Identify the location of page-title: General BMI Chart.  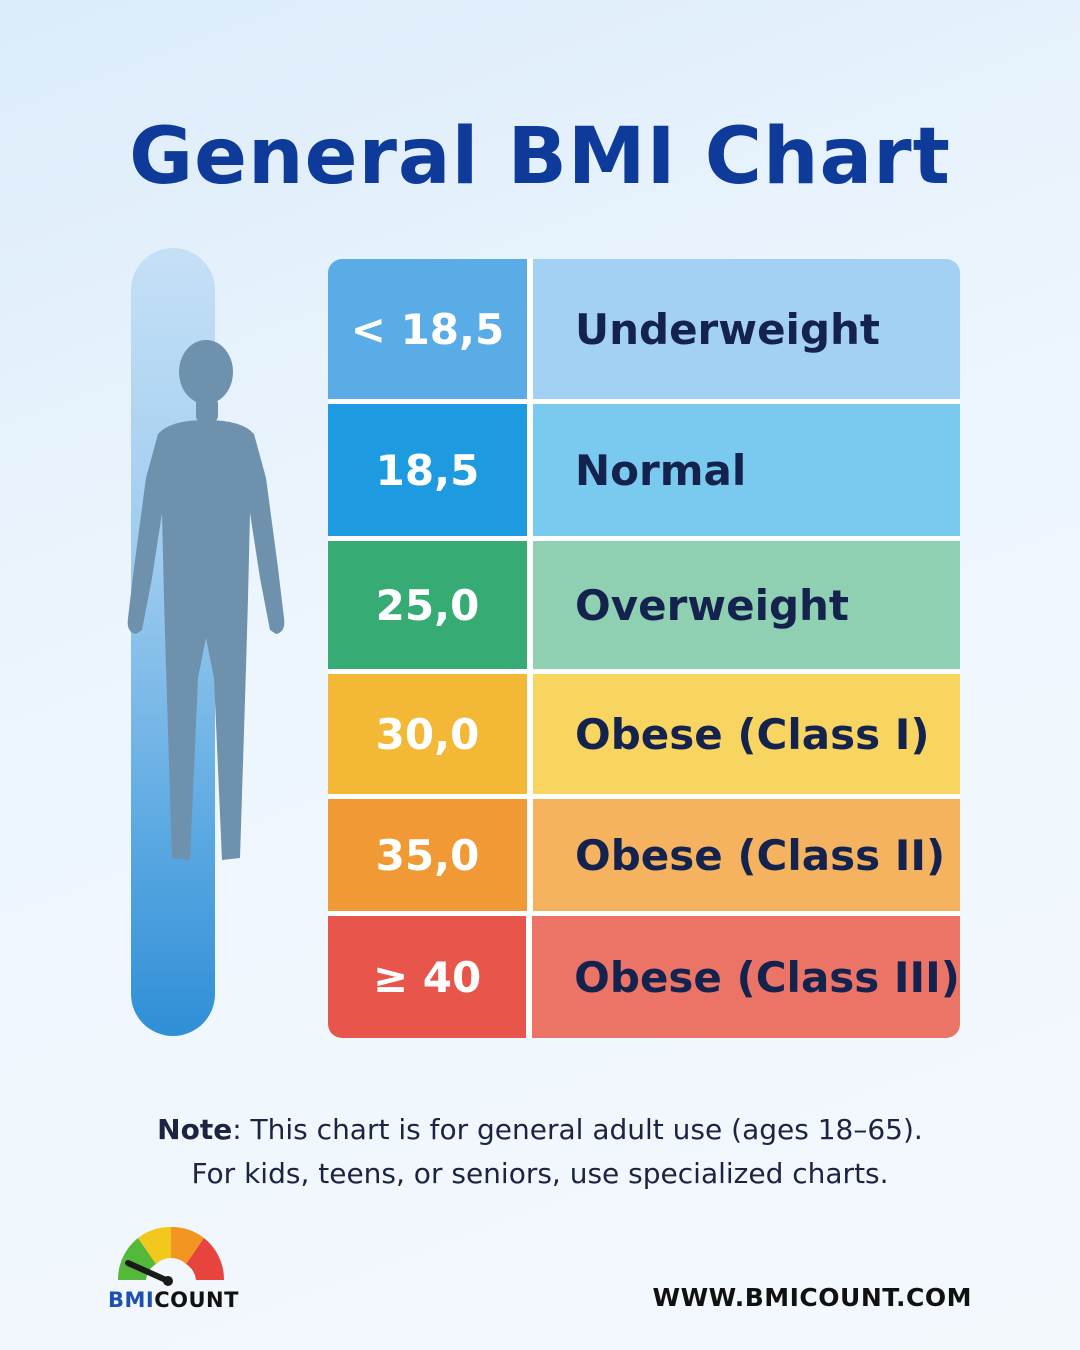
(540, 157).